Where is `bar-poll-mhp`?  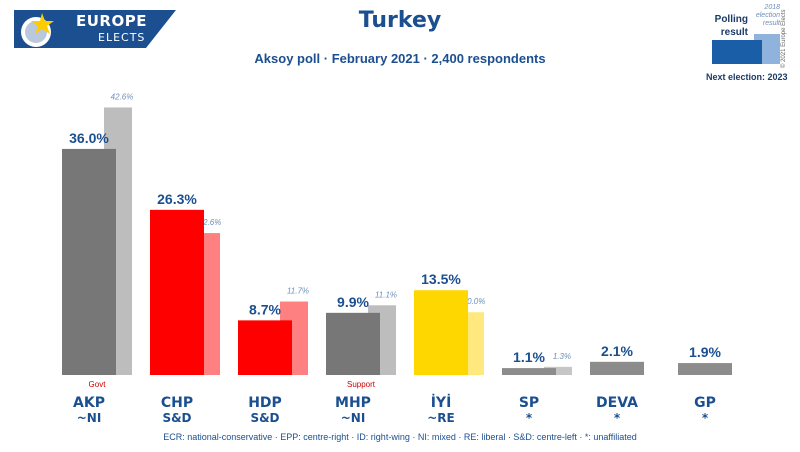
bar-poll-mhp is located at coordinates (353, 343).